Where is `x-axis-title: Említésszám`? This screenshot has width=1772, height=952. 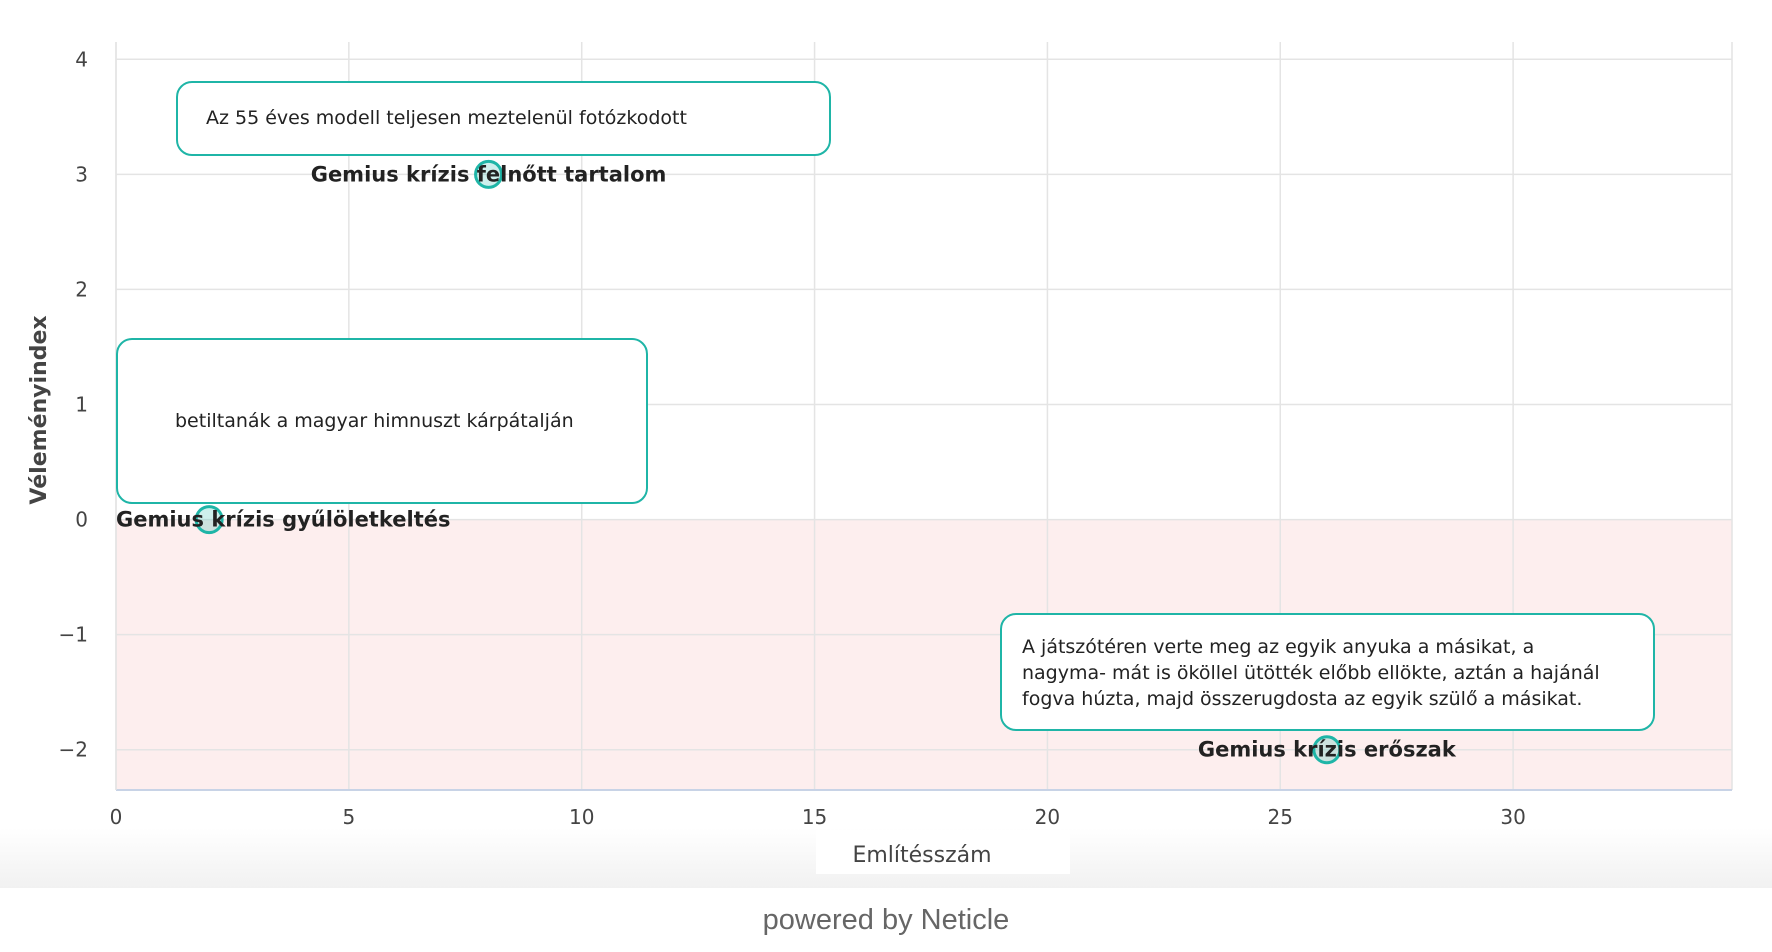
x-axis-title: Említésszám is located at coordinates (921, 855).